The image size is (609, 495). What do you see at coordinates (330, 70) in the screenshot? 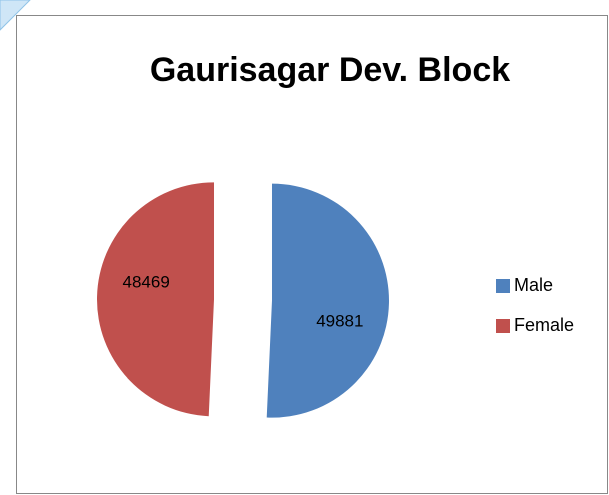
I see `chart-title: Gaurisagar Dev. Block` at bounding box center [330, 70].